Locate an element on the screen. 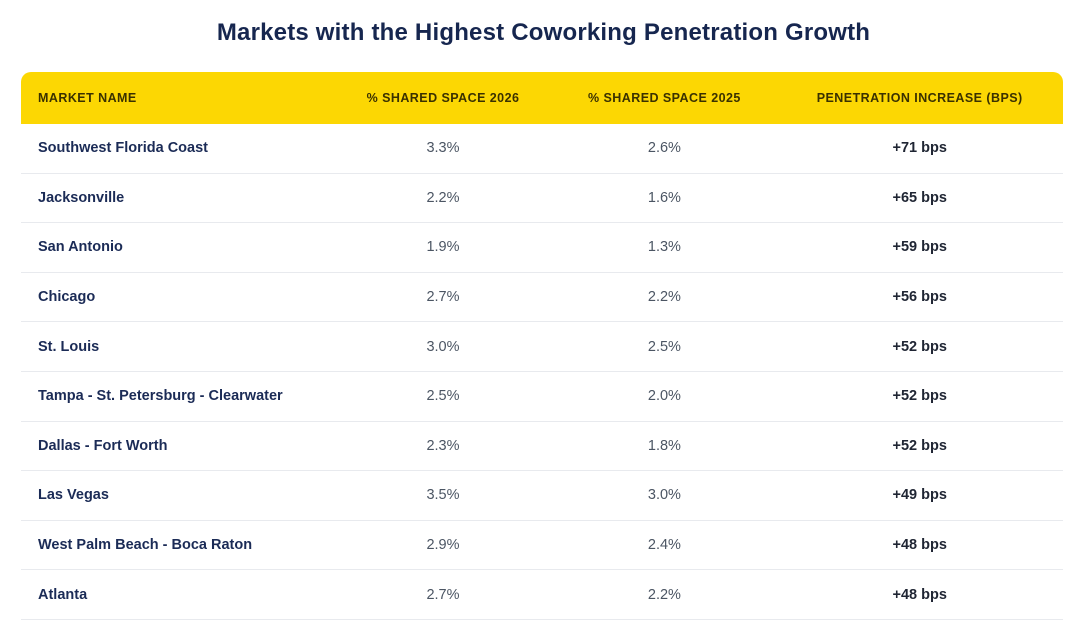  space-2026-cell: 3.3% is located at coordinates (443, 149).